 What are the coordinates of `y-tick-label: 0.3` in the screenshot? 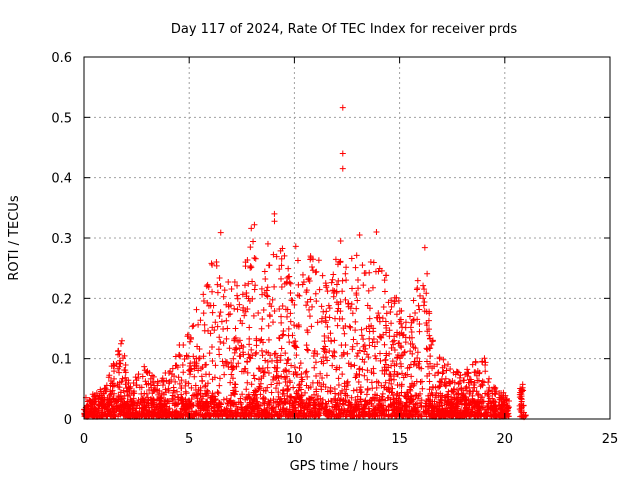 It's located at (61, 239).